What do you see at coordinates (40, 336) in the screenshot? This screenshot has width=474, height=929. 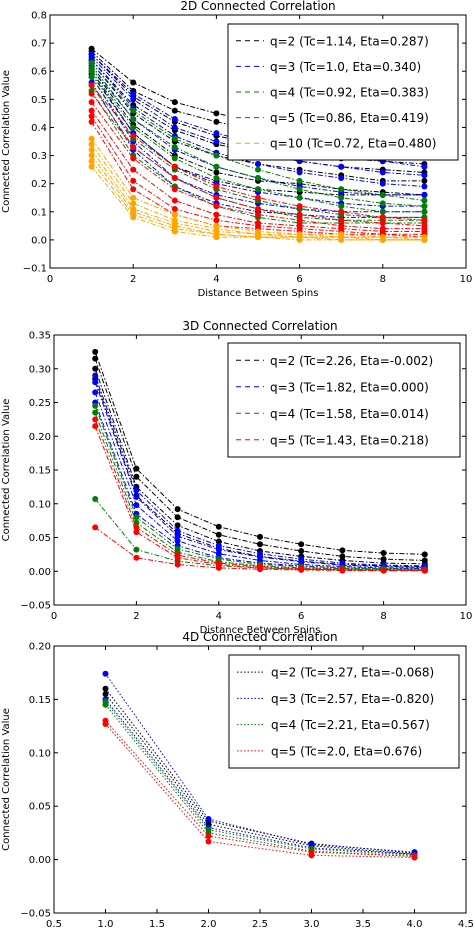 I see `y-tick-label: 0.35` at bounding box center [40, 336].